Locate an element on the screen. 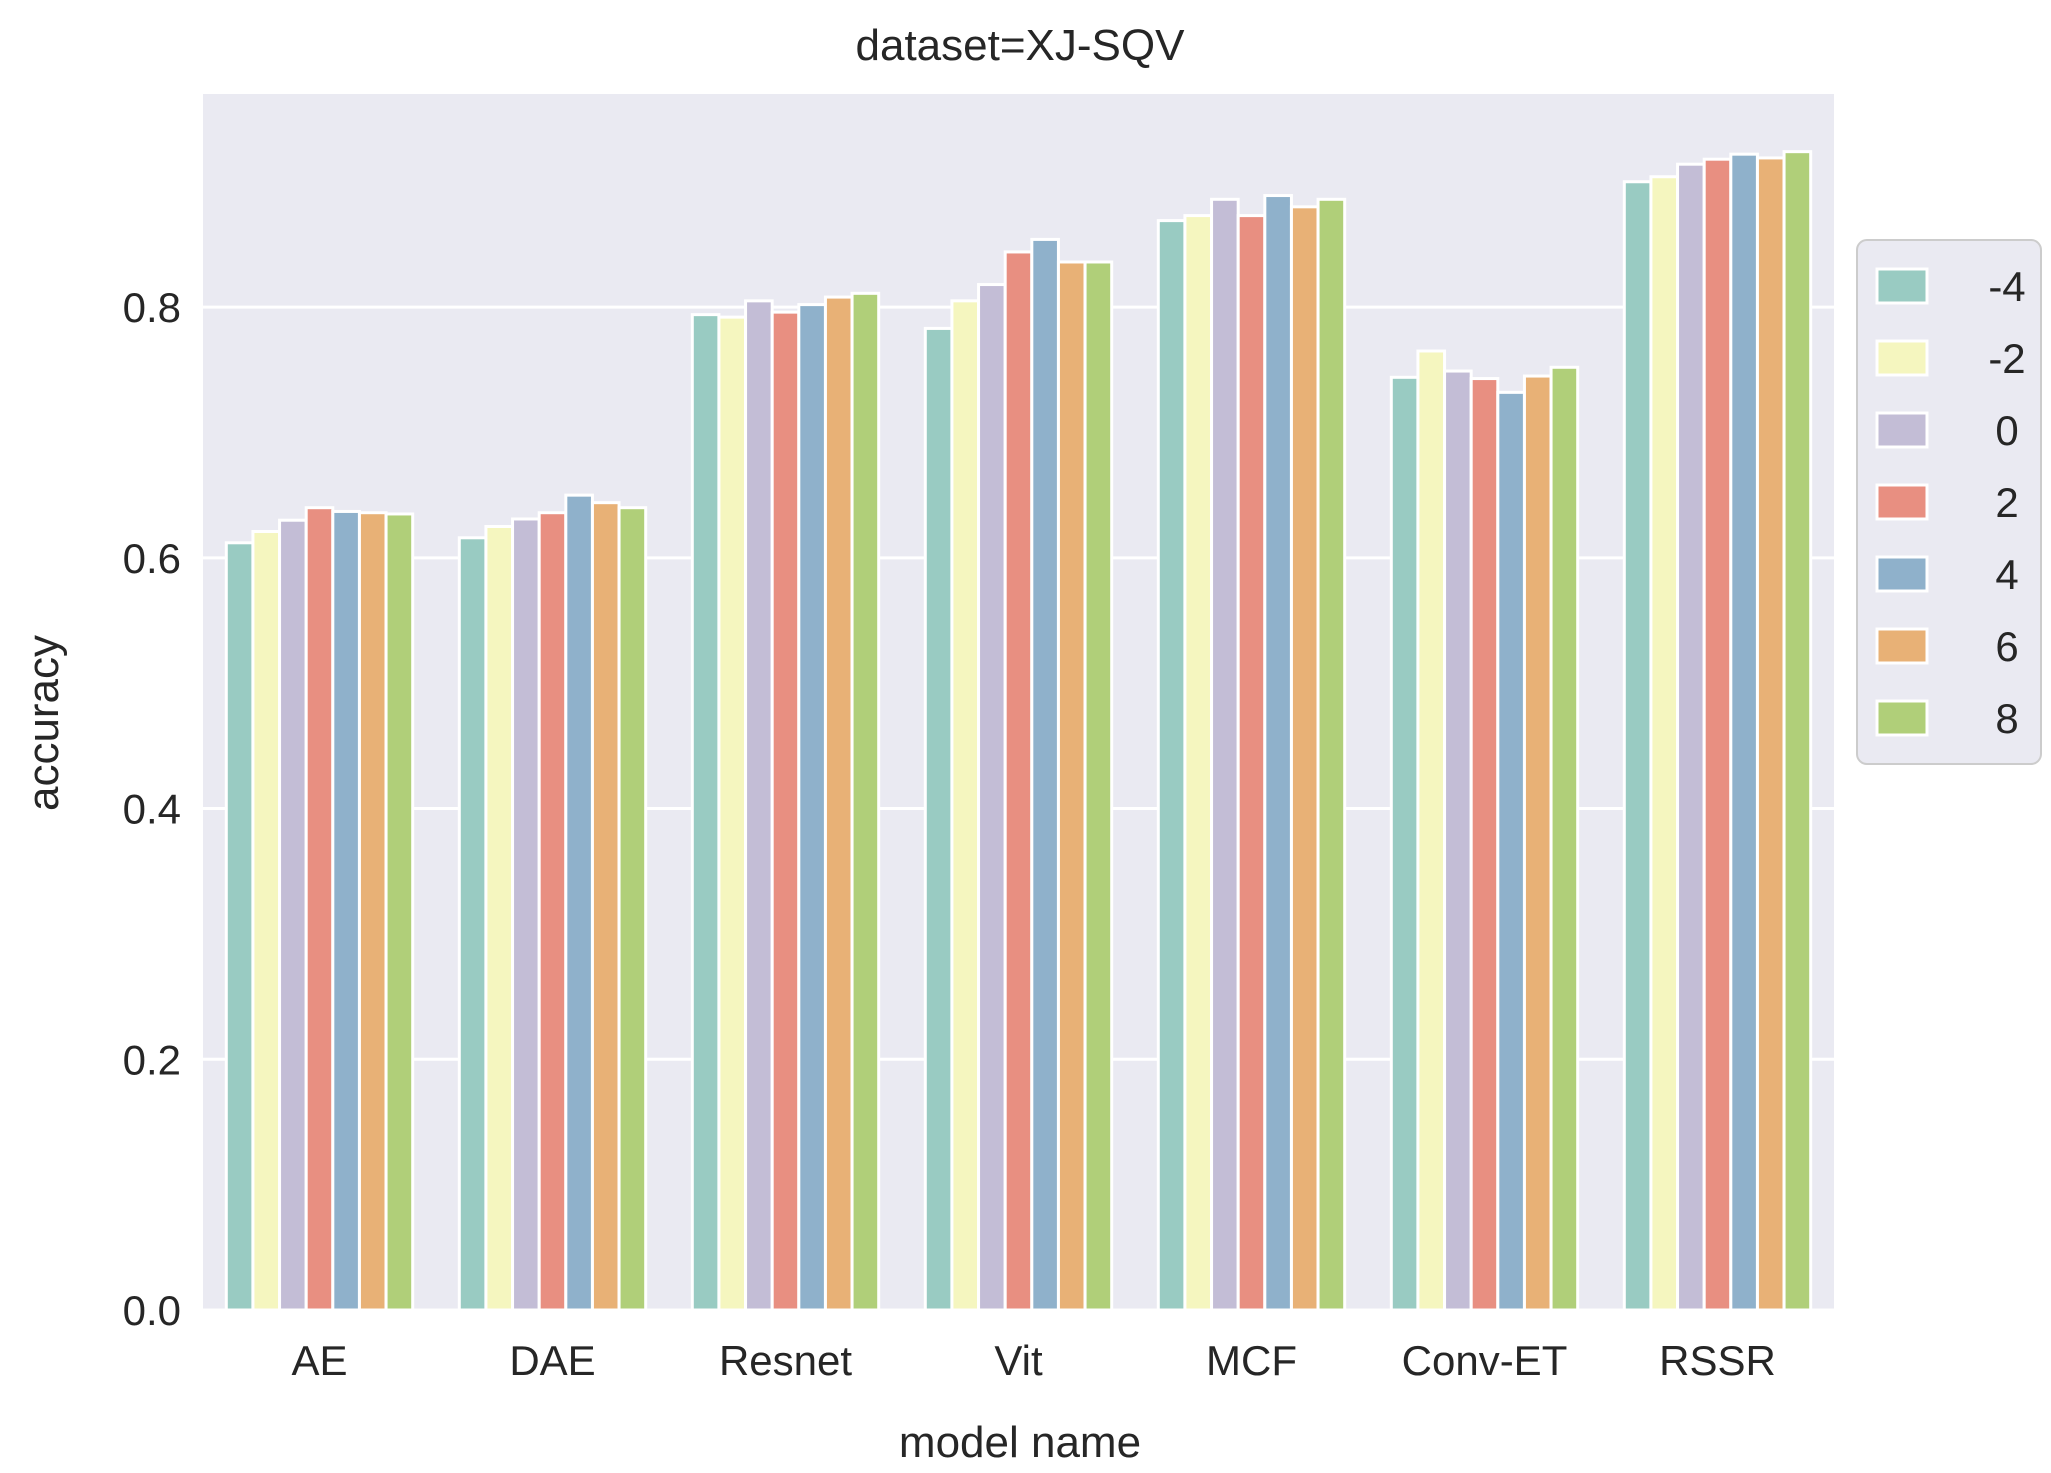 This screenshot has height=1473, width=2051. x-tick-label: Vit is located at coordinates (1018, 1360).